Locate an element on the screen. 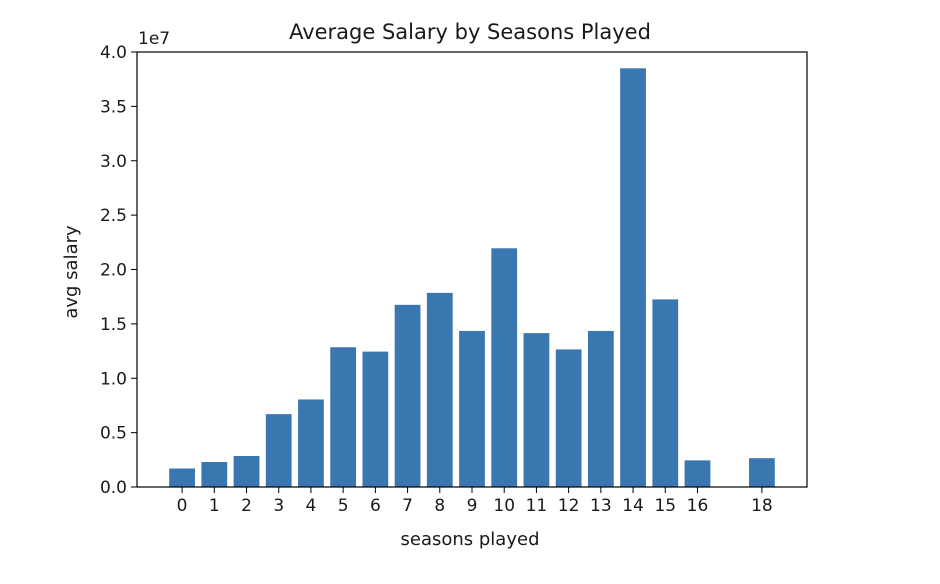 Image resolution: width=940 pixels, height=584 pixels. y-tick-label: 1.5 is located at coordinates (113, 325).